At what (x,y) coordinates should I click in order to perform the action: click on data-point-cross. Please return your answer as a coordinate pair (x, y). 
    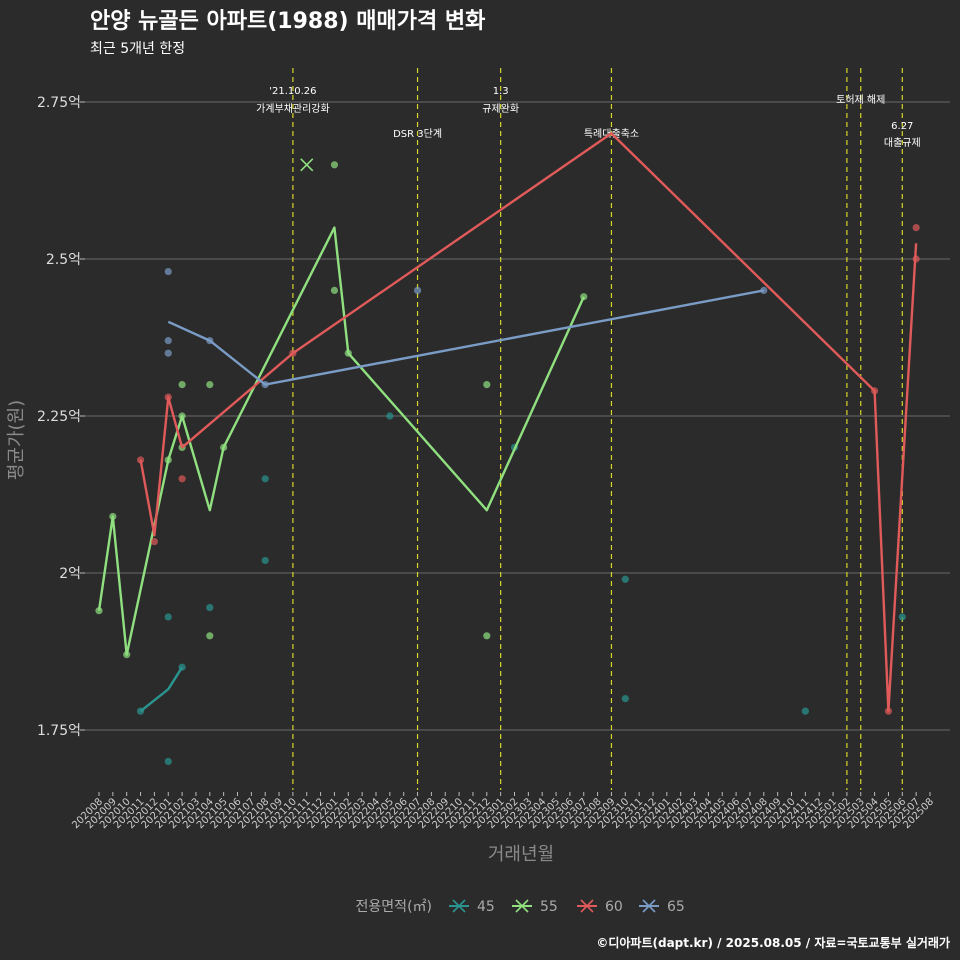
    Looking at the image, I should click on (307, 165).